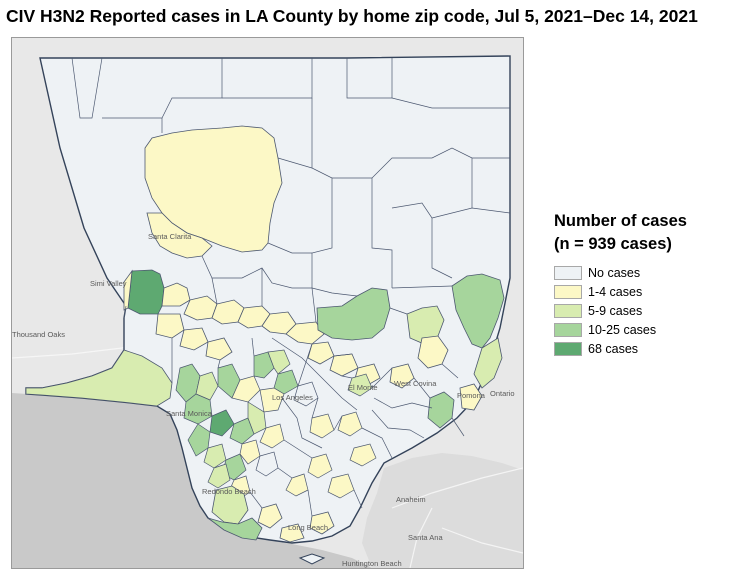  Describe the element at coordinates (613, 244) in the screenshot. I see `legend-title-line2: (n = 939 cases)` at that location.